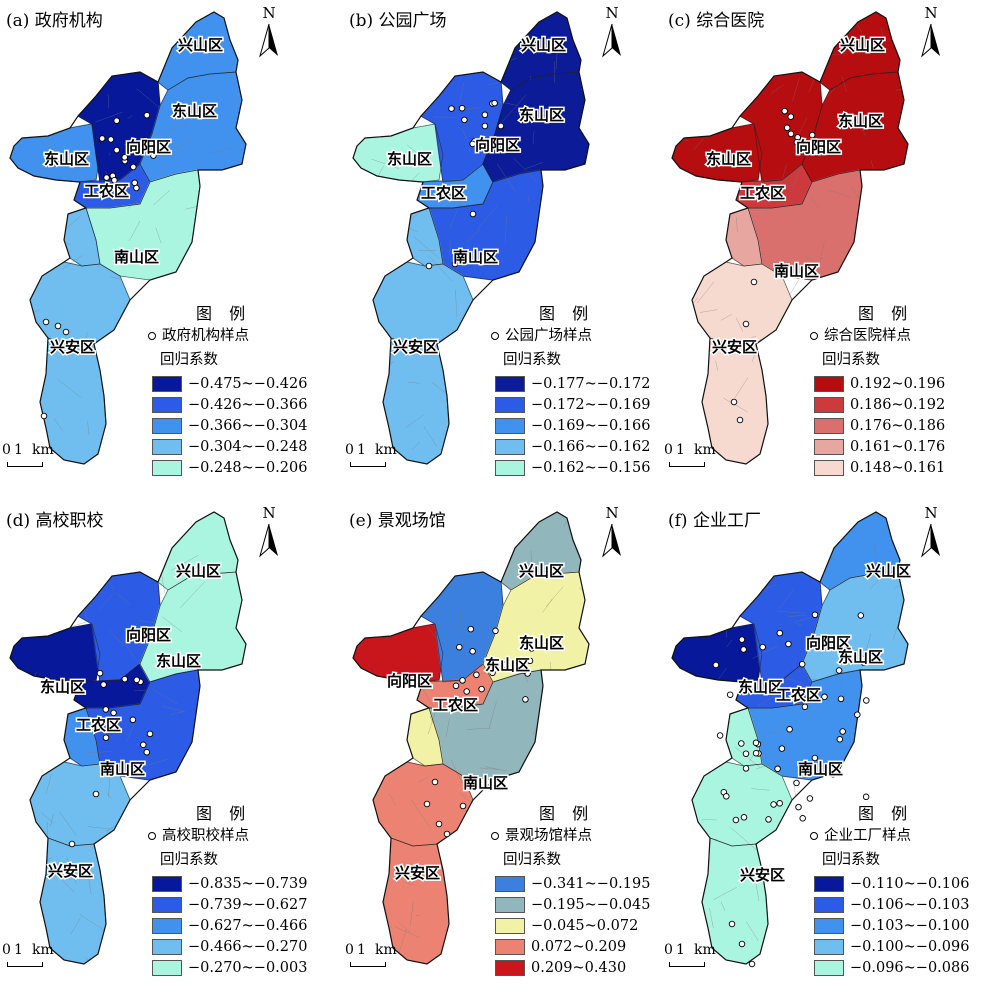  Describe the element at coordinates (867, 836) in the screenshot. I see `legend-sample-label: 企业工厂样点` at that location.